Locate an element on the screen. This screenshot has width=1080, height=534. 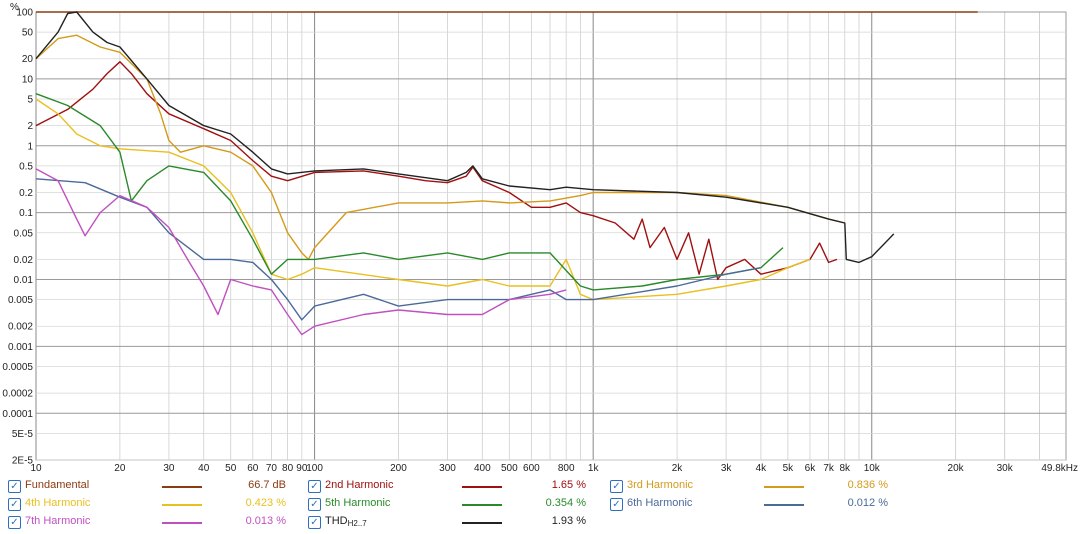
legend-item-7th-harmonic: ✓ 7th Harmonic 0.013 % is located at coordinates (153, 523).